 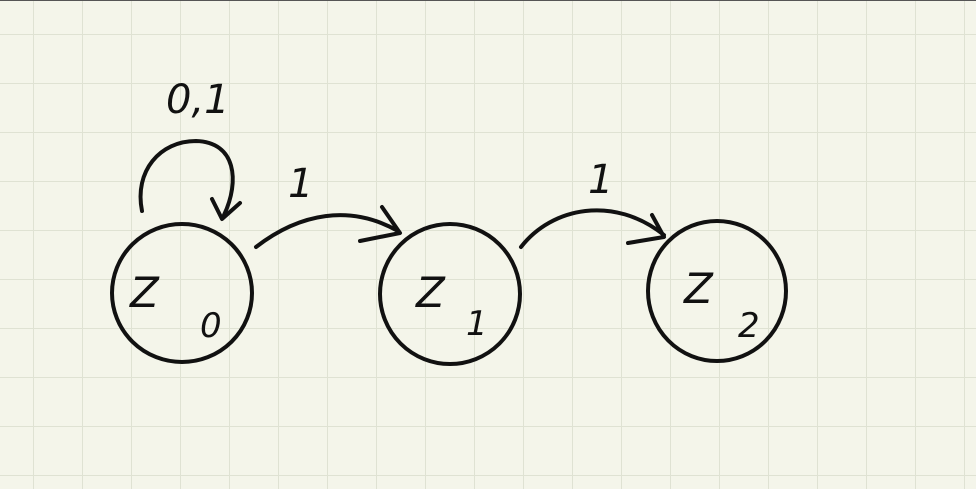 What do you see at coordinates (186, 178) in the screenshot?
I see `self-loop-arc` at bounding box center [186, 178].